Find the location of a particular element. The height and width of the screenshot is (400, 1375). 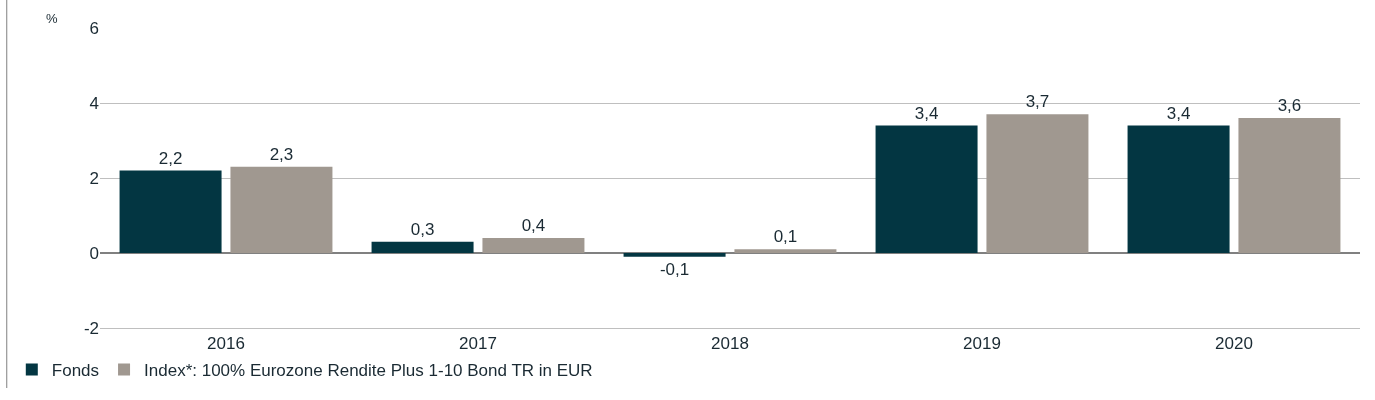

y-tick-label: 2 is located at coordinates (94, 178).